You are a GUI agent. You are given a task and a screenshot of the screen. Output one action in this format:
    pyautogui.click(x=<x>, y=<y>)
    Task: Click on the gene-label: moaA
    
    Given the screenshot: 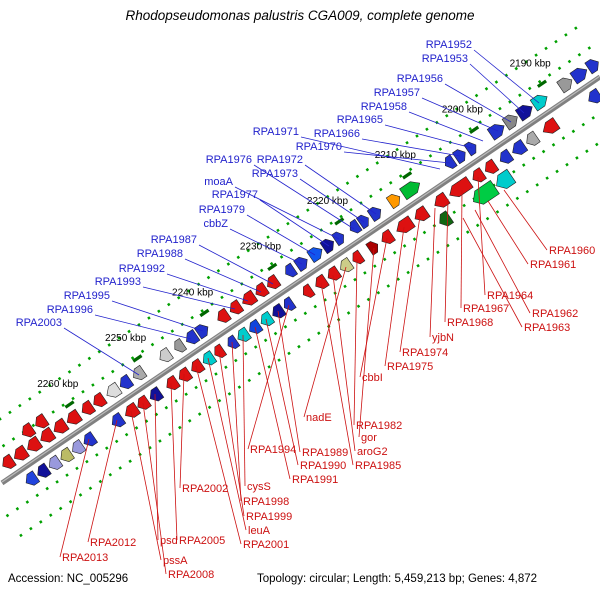 What is the action you would take?
    pyautogui.click(x=218, y=182)
    